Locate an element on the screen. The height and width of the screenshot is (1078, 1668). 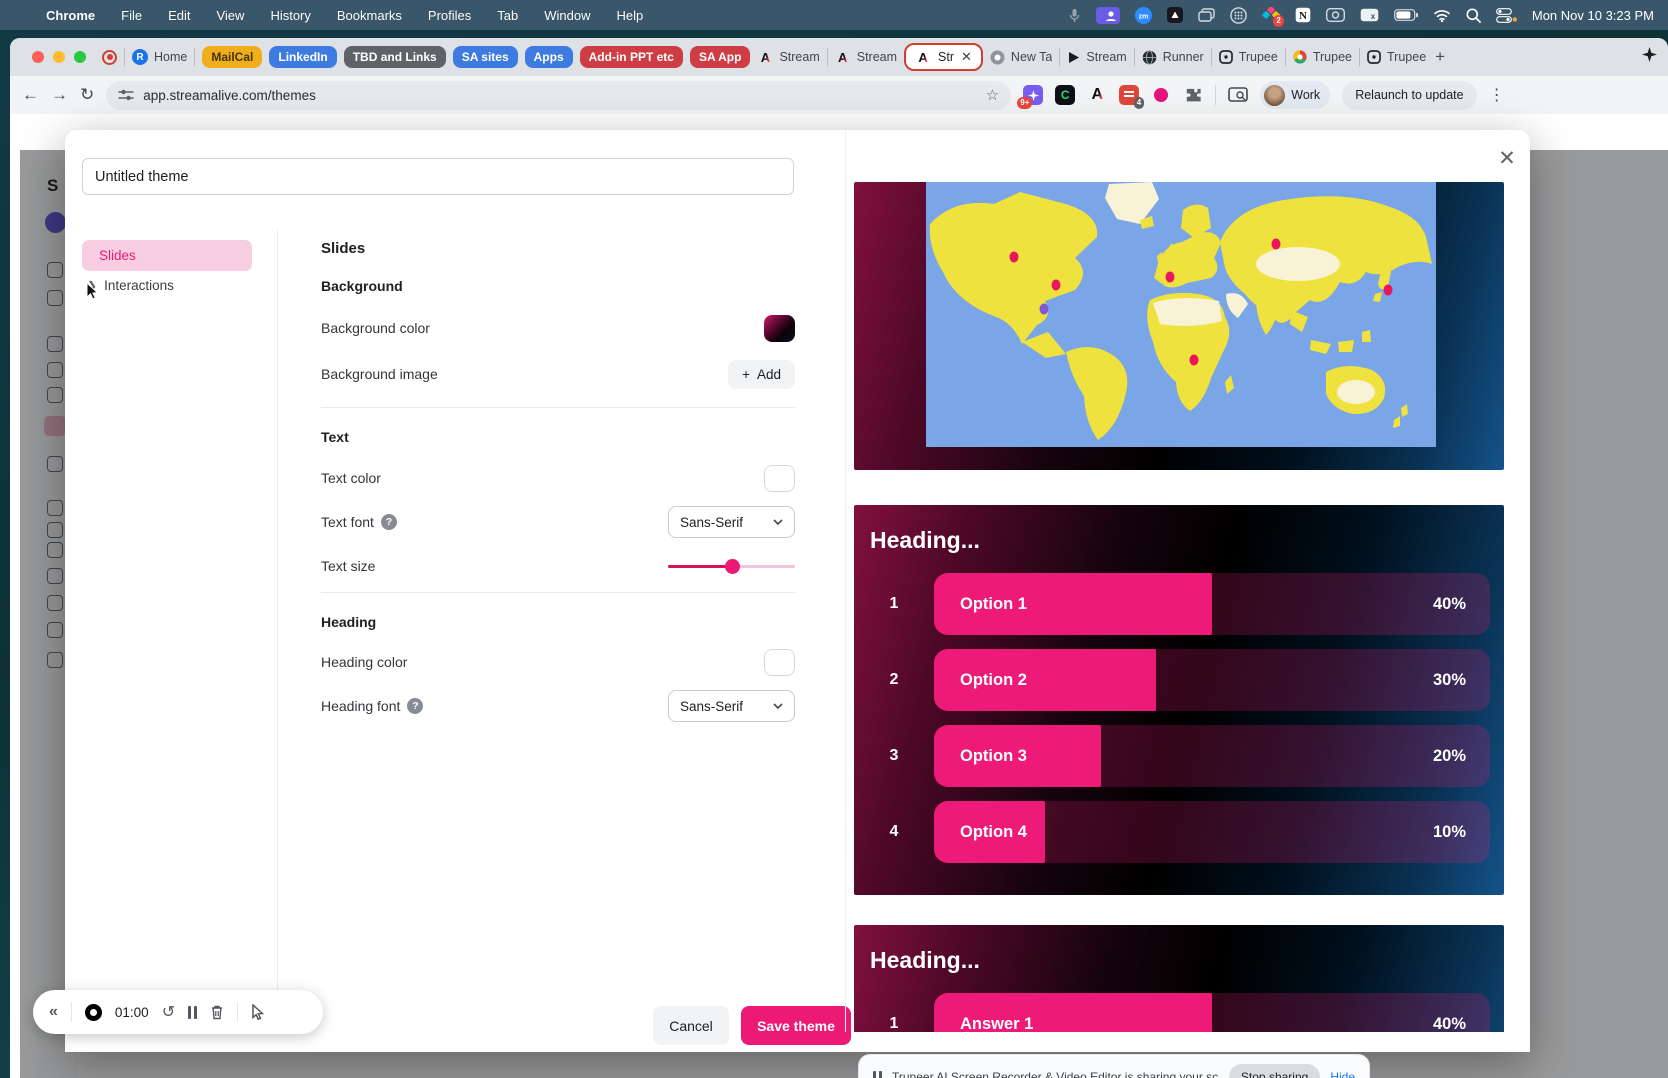
tab-group-sa-app: SA App is located at coordinates (720, 57).